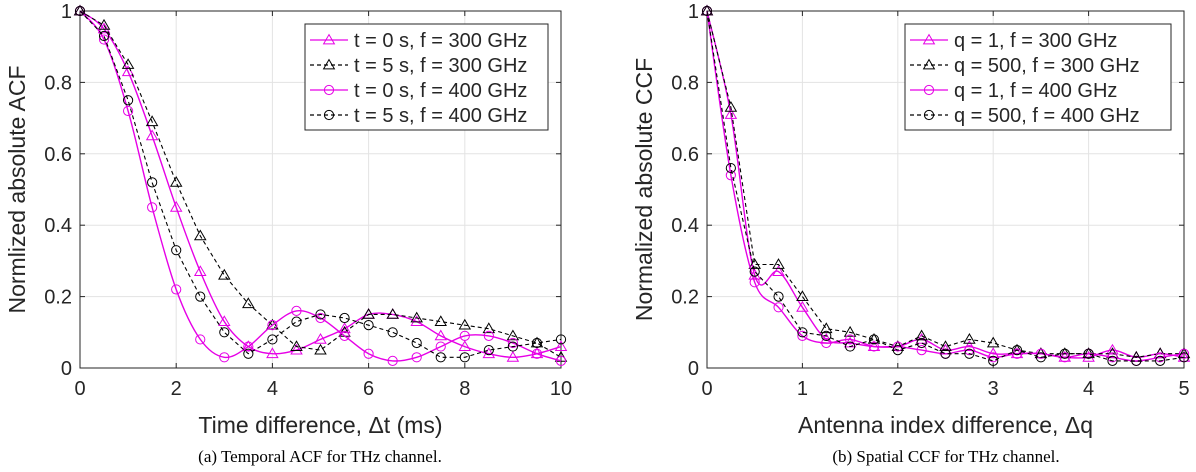 The image size is (1196, 472). What do you see at coordinates (440, 41) in the screenshot?
I see `legend-label: t = 0 s, f = 300 GHz` at bounding box center [440, 41].